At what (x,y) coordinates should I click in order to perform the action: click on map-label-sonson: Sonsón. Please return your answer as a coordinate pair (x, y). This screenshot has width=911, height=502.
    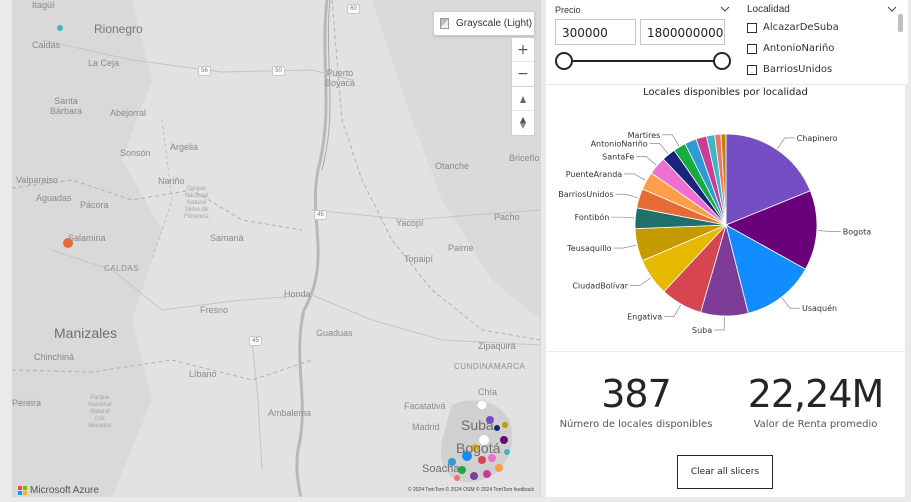
    Looking at the image, I should click on (135, 153).